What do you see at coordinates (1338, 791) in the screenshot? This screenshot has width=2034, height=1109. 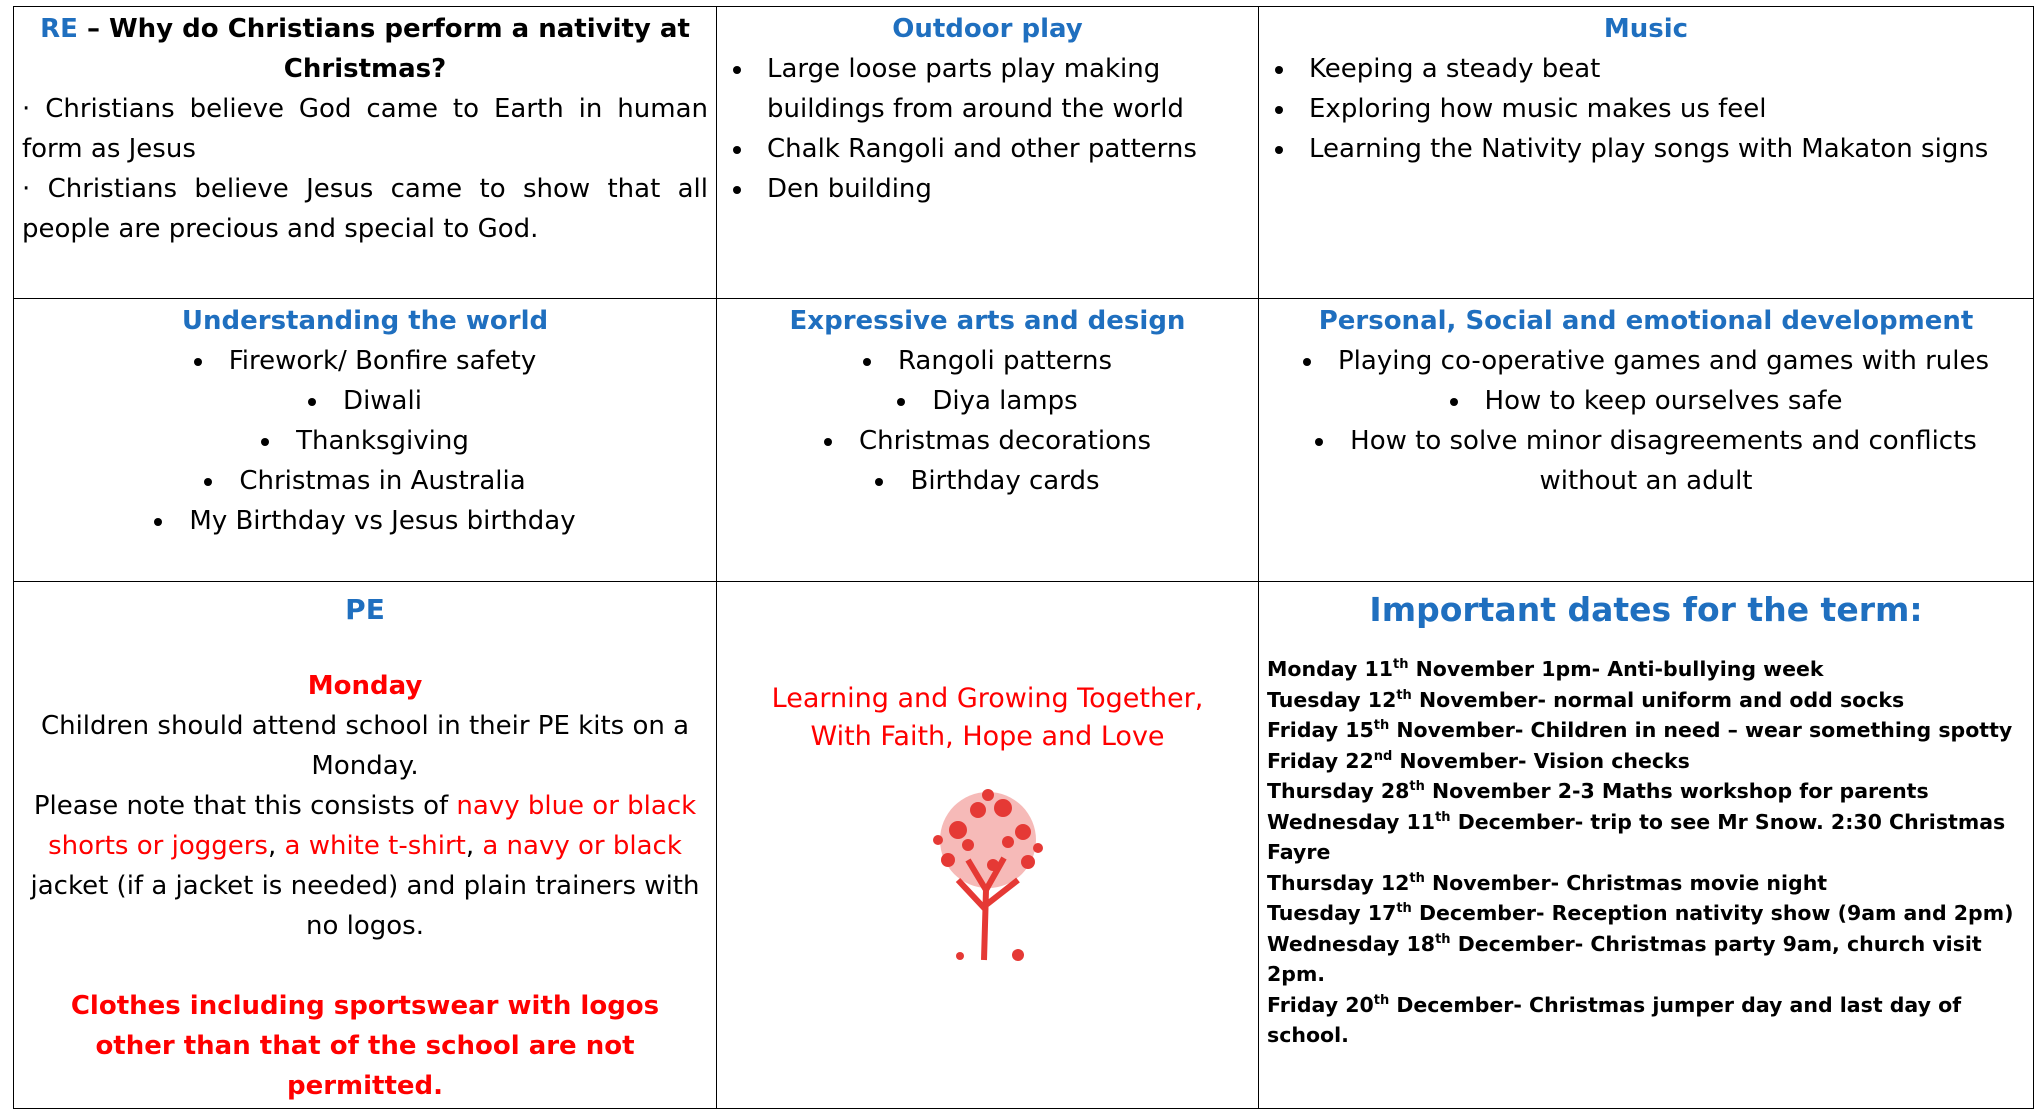 I see `date-day: Thursday 28` at bounding box center [1338, 791].